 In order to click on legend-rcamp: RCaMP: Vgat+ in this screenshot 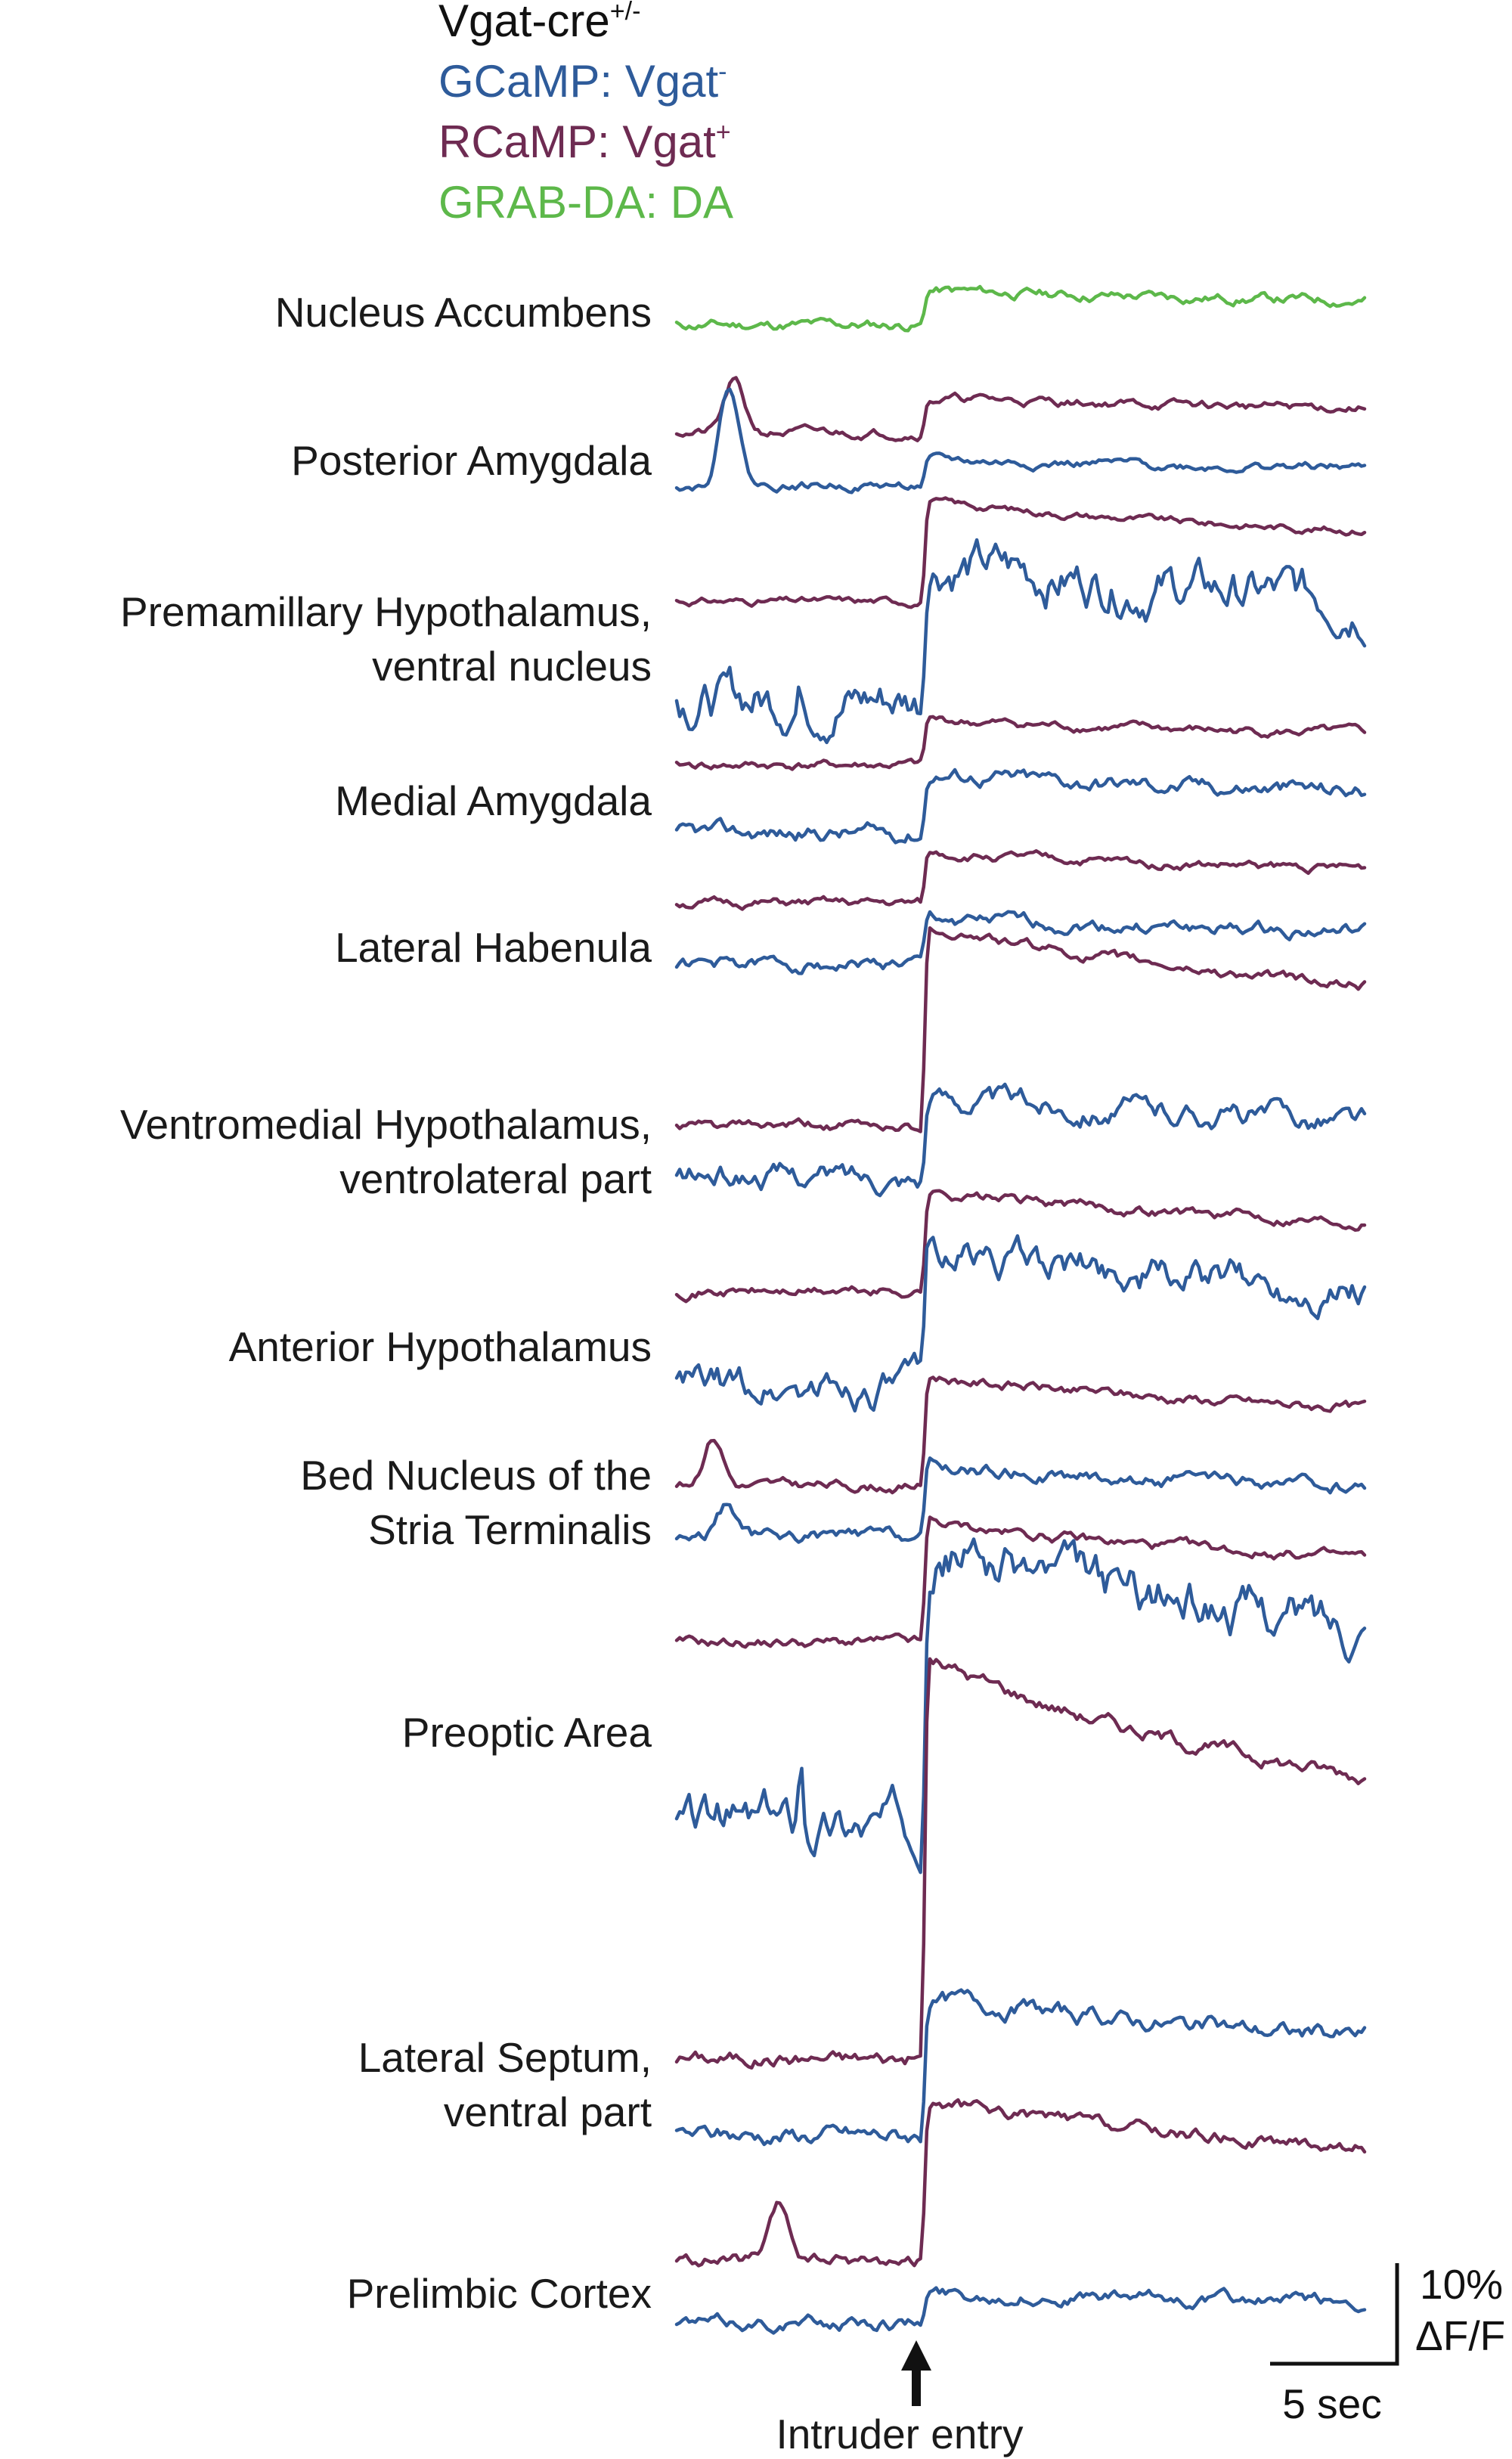, I will do `click(584, 142)`.